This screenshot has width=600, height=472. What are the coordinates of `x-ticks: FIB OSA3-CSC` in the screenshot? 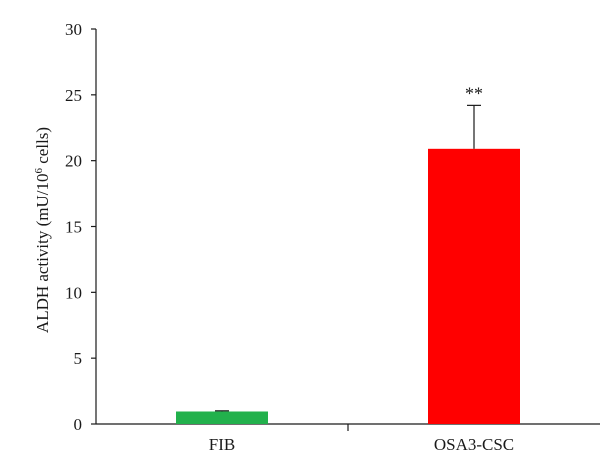 It's located at (361, 439).